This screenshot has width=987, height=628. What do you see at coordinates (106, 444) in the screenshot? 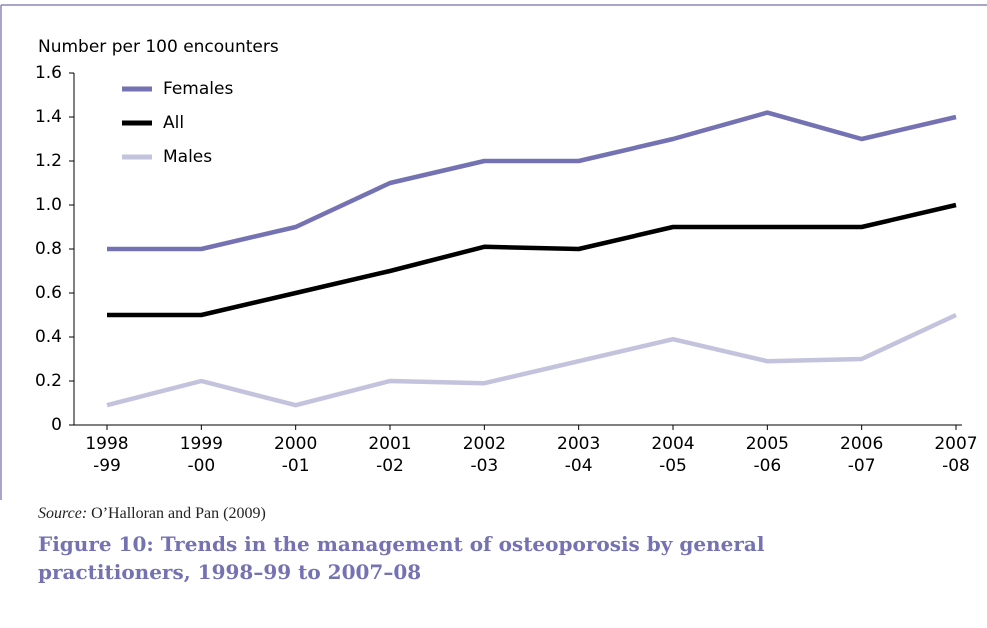
I see `x-tick-label: 1998` at bounding box center [106, 444].